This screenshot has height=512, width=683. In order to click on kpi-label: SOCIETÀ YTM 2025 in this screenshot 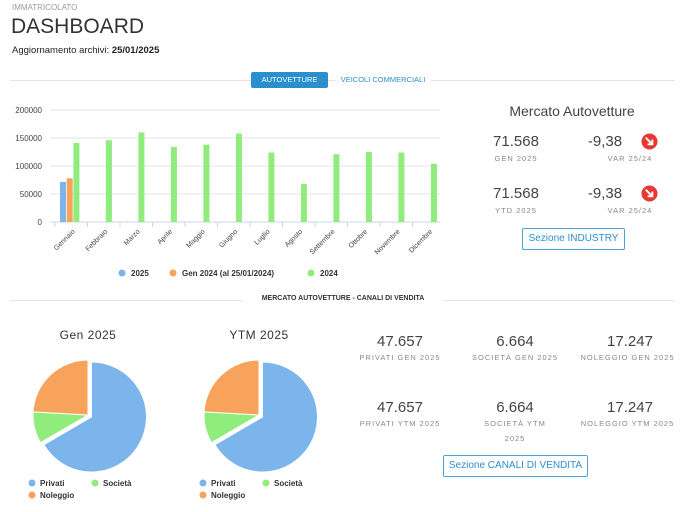, I will do `click(515, 431)`.